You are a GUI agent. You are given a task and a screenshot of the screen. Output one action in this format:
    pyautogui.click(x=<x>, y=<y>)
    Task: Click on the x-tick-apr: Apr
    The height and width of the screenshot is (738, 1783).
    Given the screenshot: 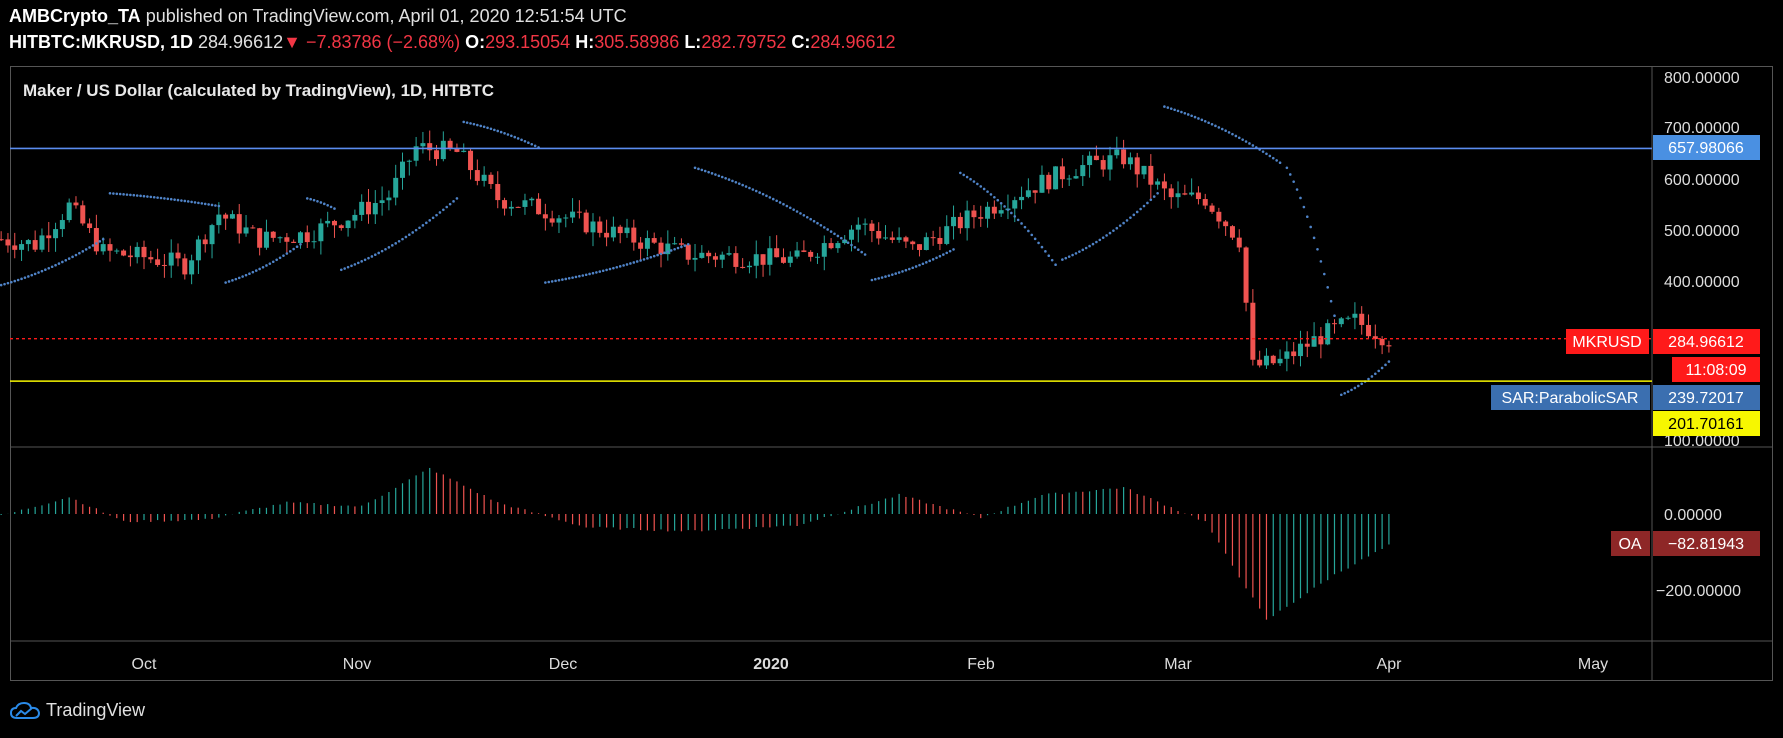 What is the action you would take?
    pyautogui.click(x=1390, y=664)
    